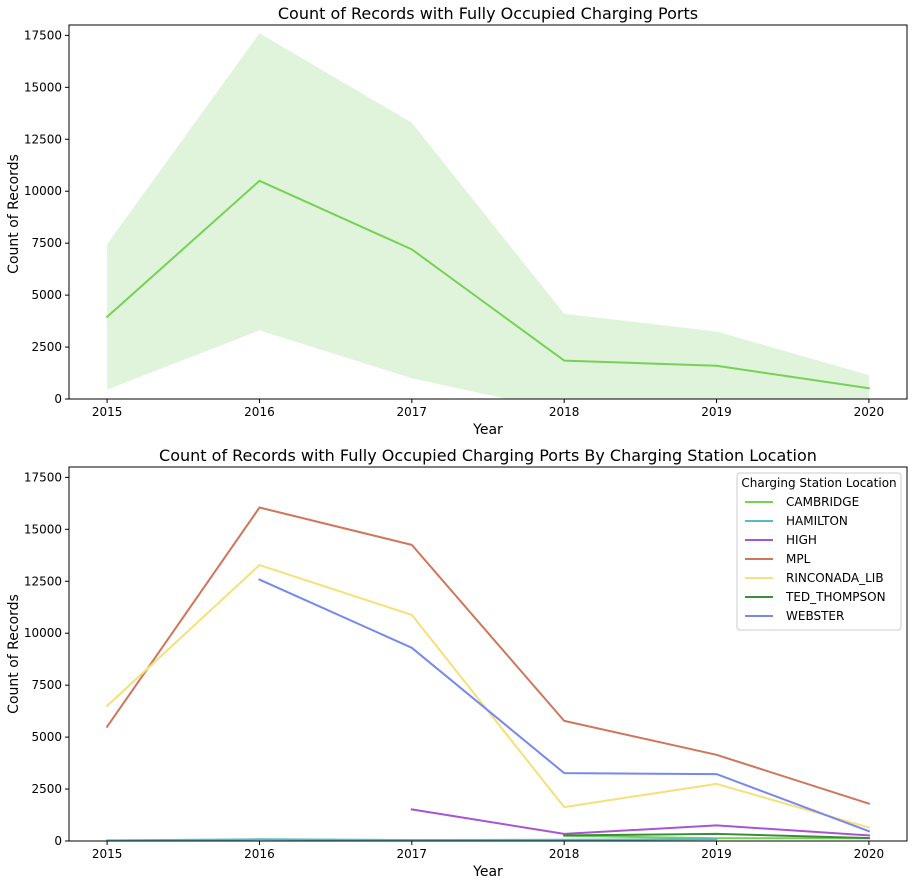 Image resolution: width=914 pixels, height=885 pixels. I want to click on legend-label-rinconada-lib: RINCONADA_LIB, so click(835, 578).